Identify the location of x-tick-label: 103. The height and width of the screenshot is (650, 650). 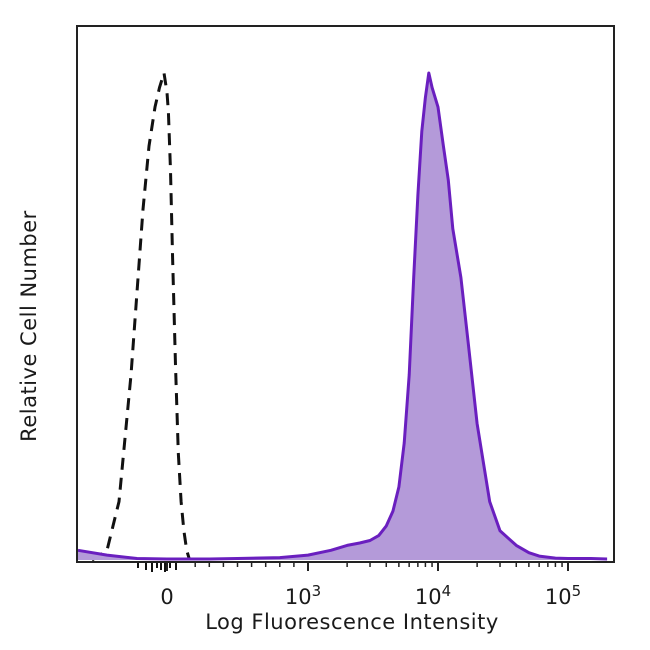
(303, 595).